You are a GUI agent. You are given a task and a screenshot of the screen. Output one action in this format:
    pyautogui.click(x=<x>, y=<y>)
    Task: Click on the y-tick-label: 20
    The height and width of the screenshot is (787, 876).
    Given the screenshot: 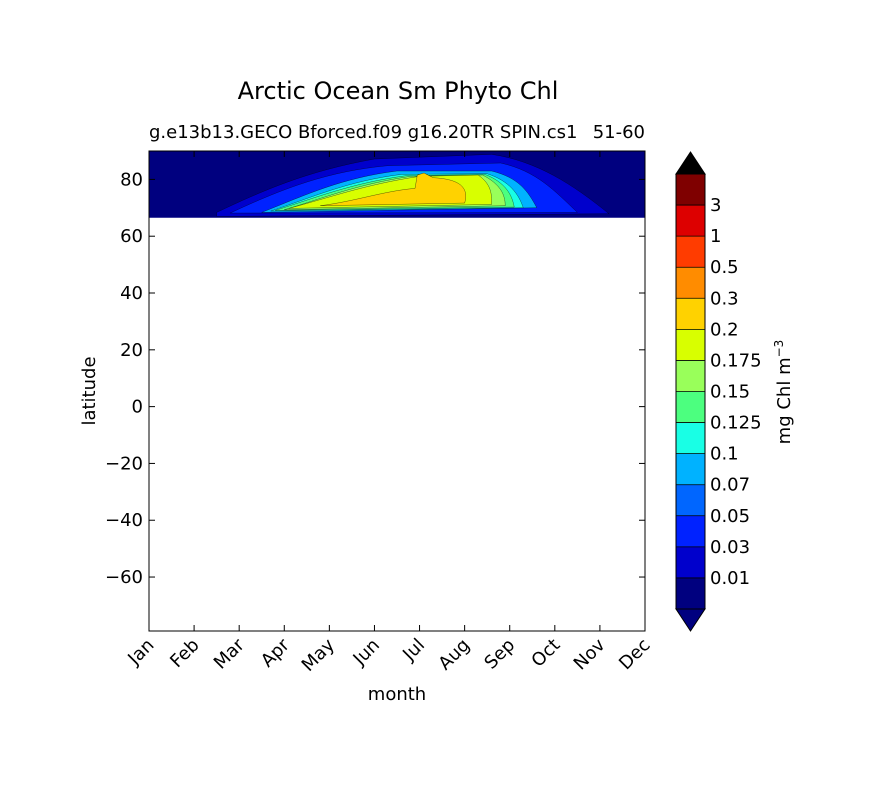 What is the action you would take?
    pyautogui.click(x=131, y=350)
    